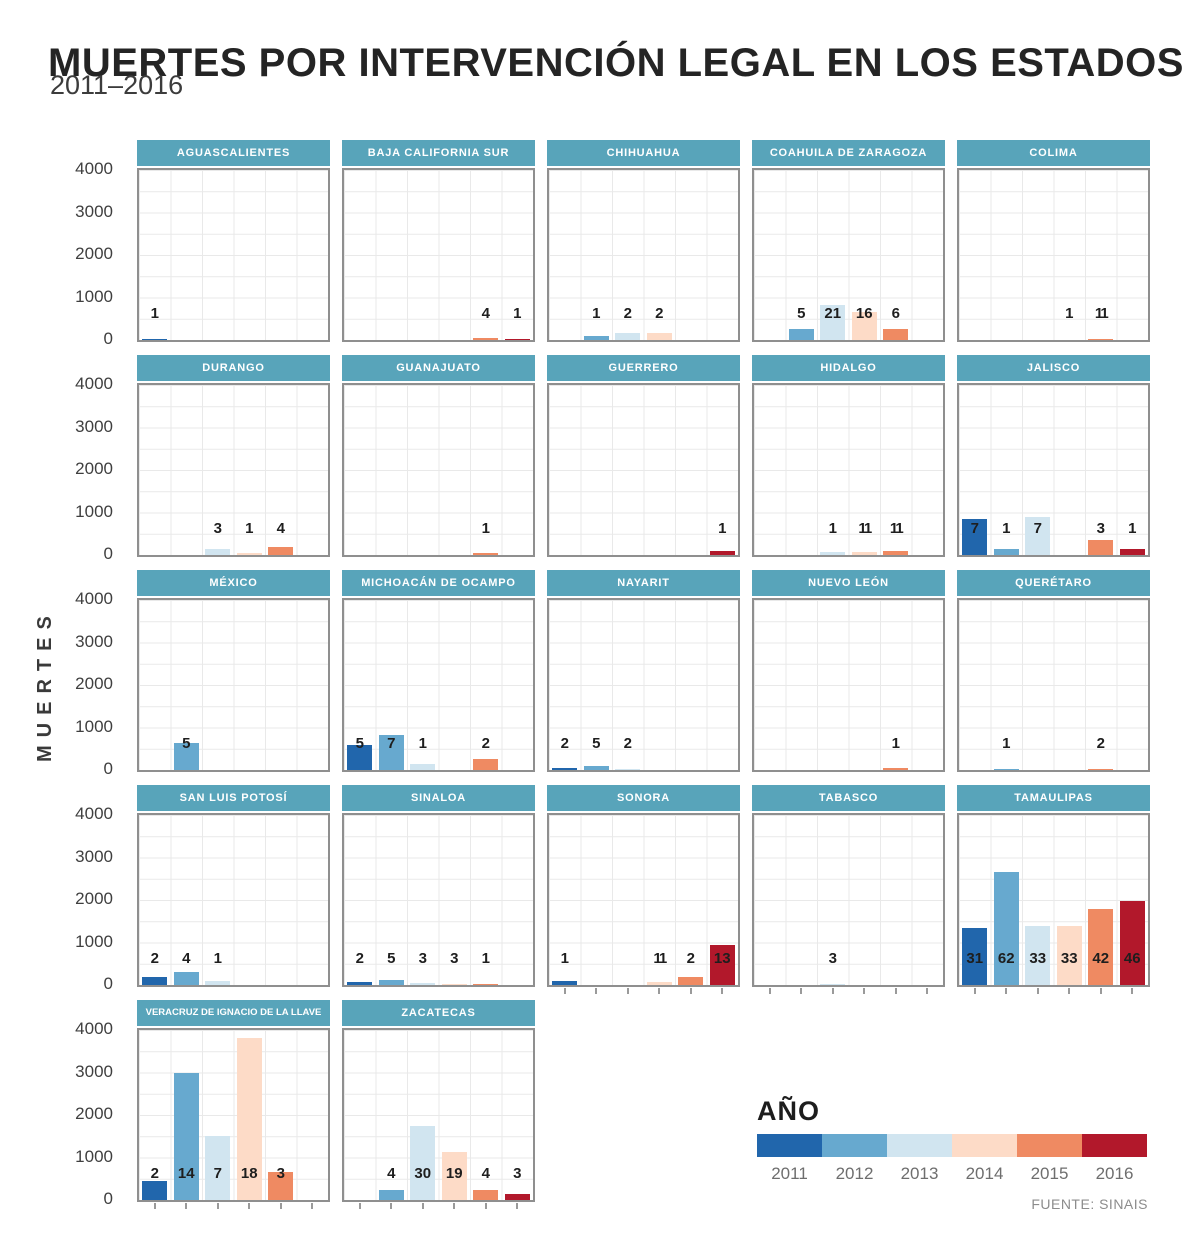 This screenshot has height=1256, width=1200. What do you see at coordinates (643, 798) in the screenshot?
I see `facet-title: SONORA` at bounding box center [643, 798].